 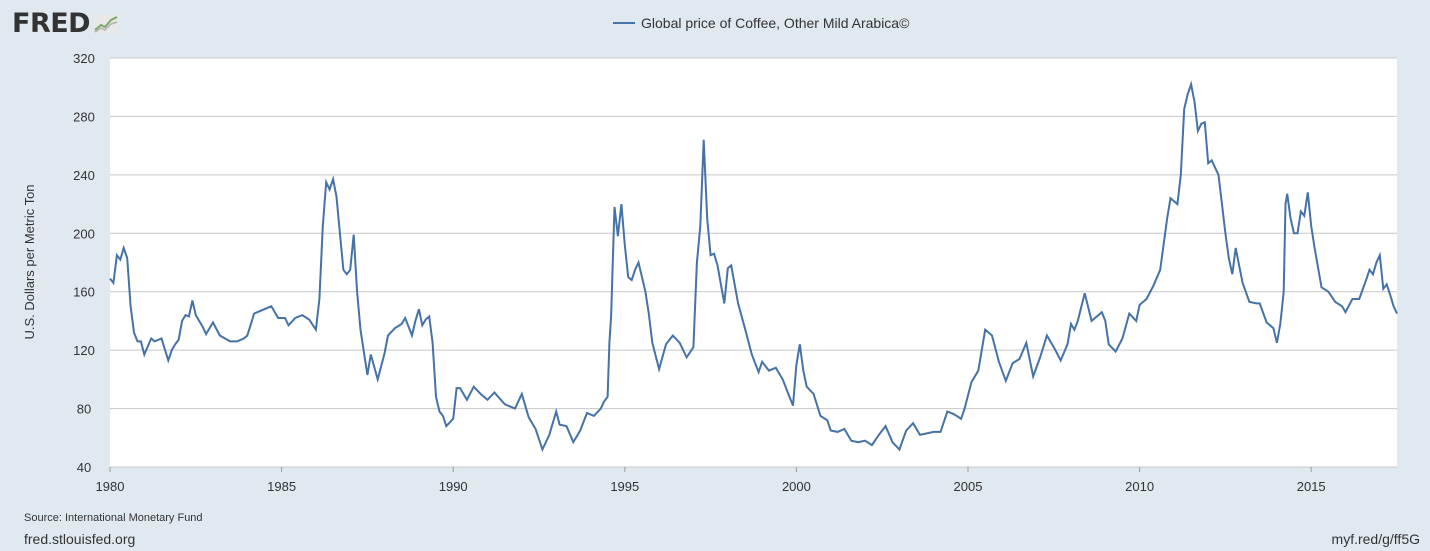 What do you see at coordinates (113, 518) in the screenshot?
I see `source-note: Source: International Monetary Fund` at bounding box center [113, 518].